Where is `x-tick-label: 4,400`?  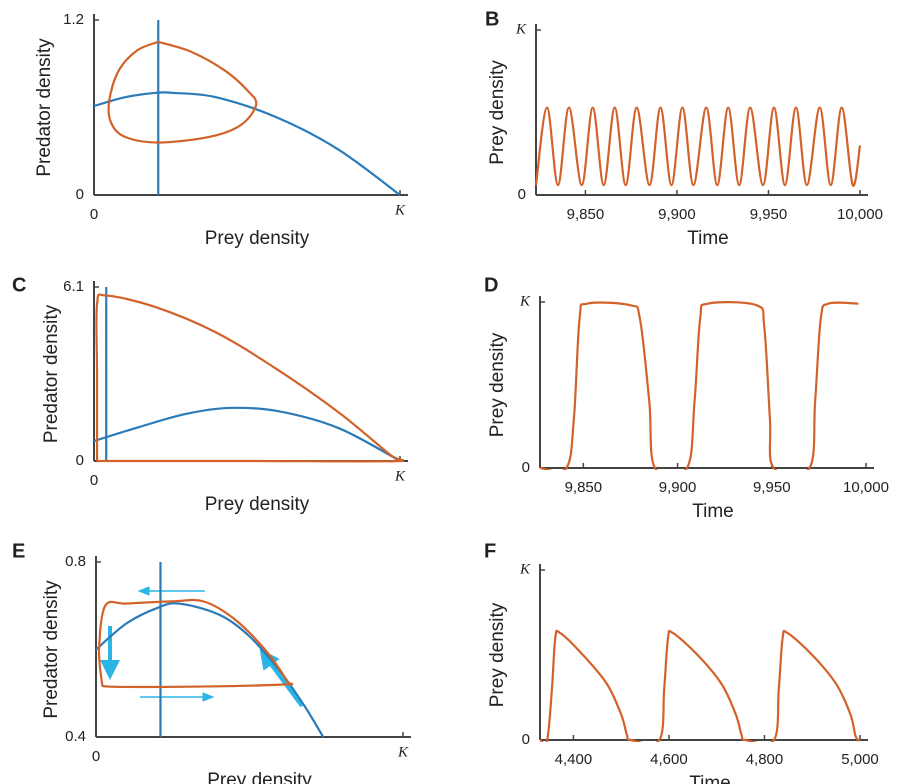 x-tick-label: 4,400 is located at coordinates (574, 759).